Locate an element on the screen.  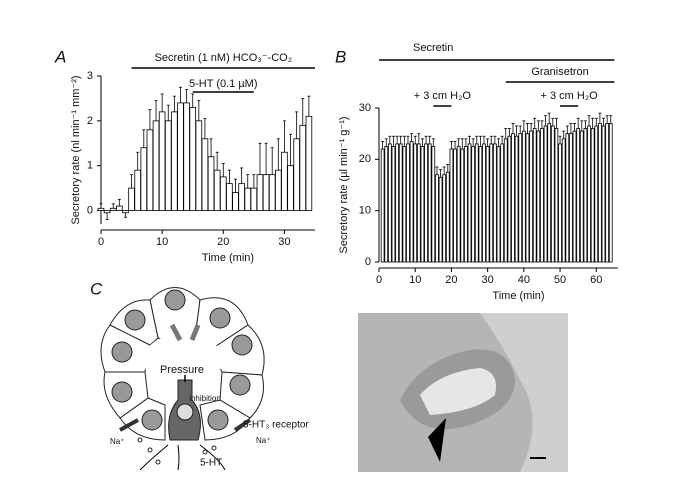
panel-label: A is located at coordinates (60, 56).